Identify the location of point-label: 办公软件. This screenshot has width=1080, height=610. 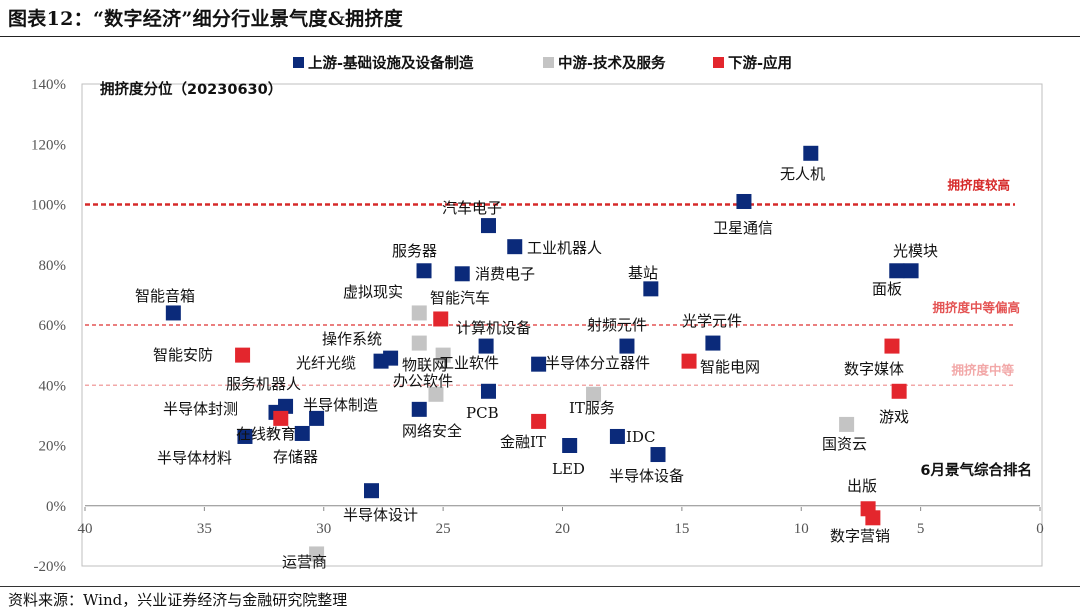
(423, 381).